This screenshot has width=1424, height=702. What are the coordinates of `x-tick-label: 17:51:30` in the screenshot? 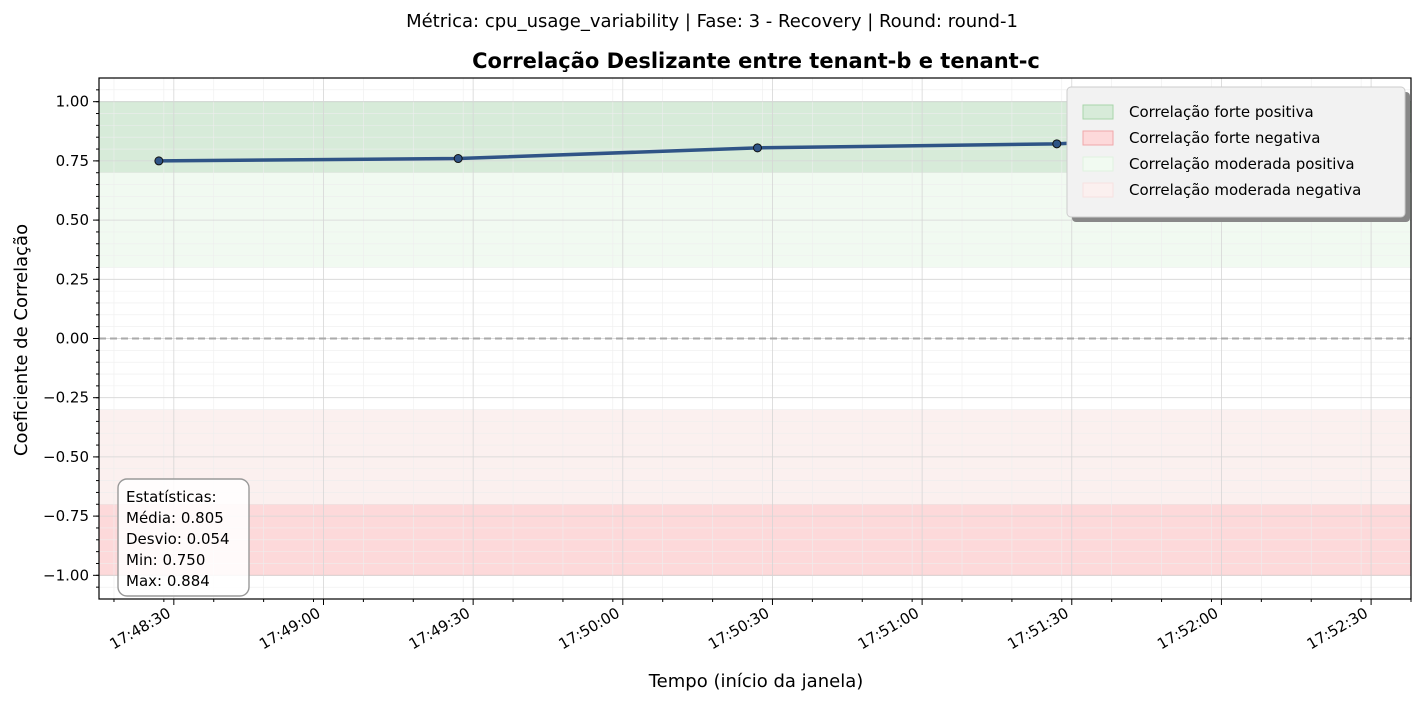 It's located at (1037, 628).